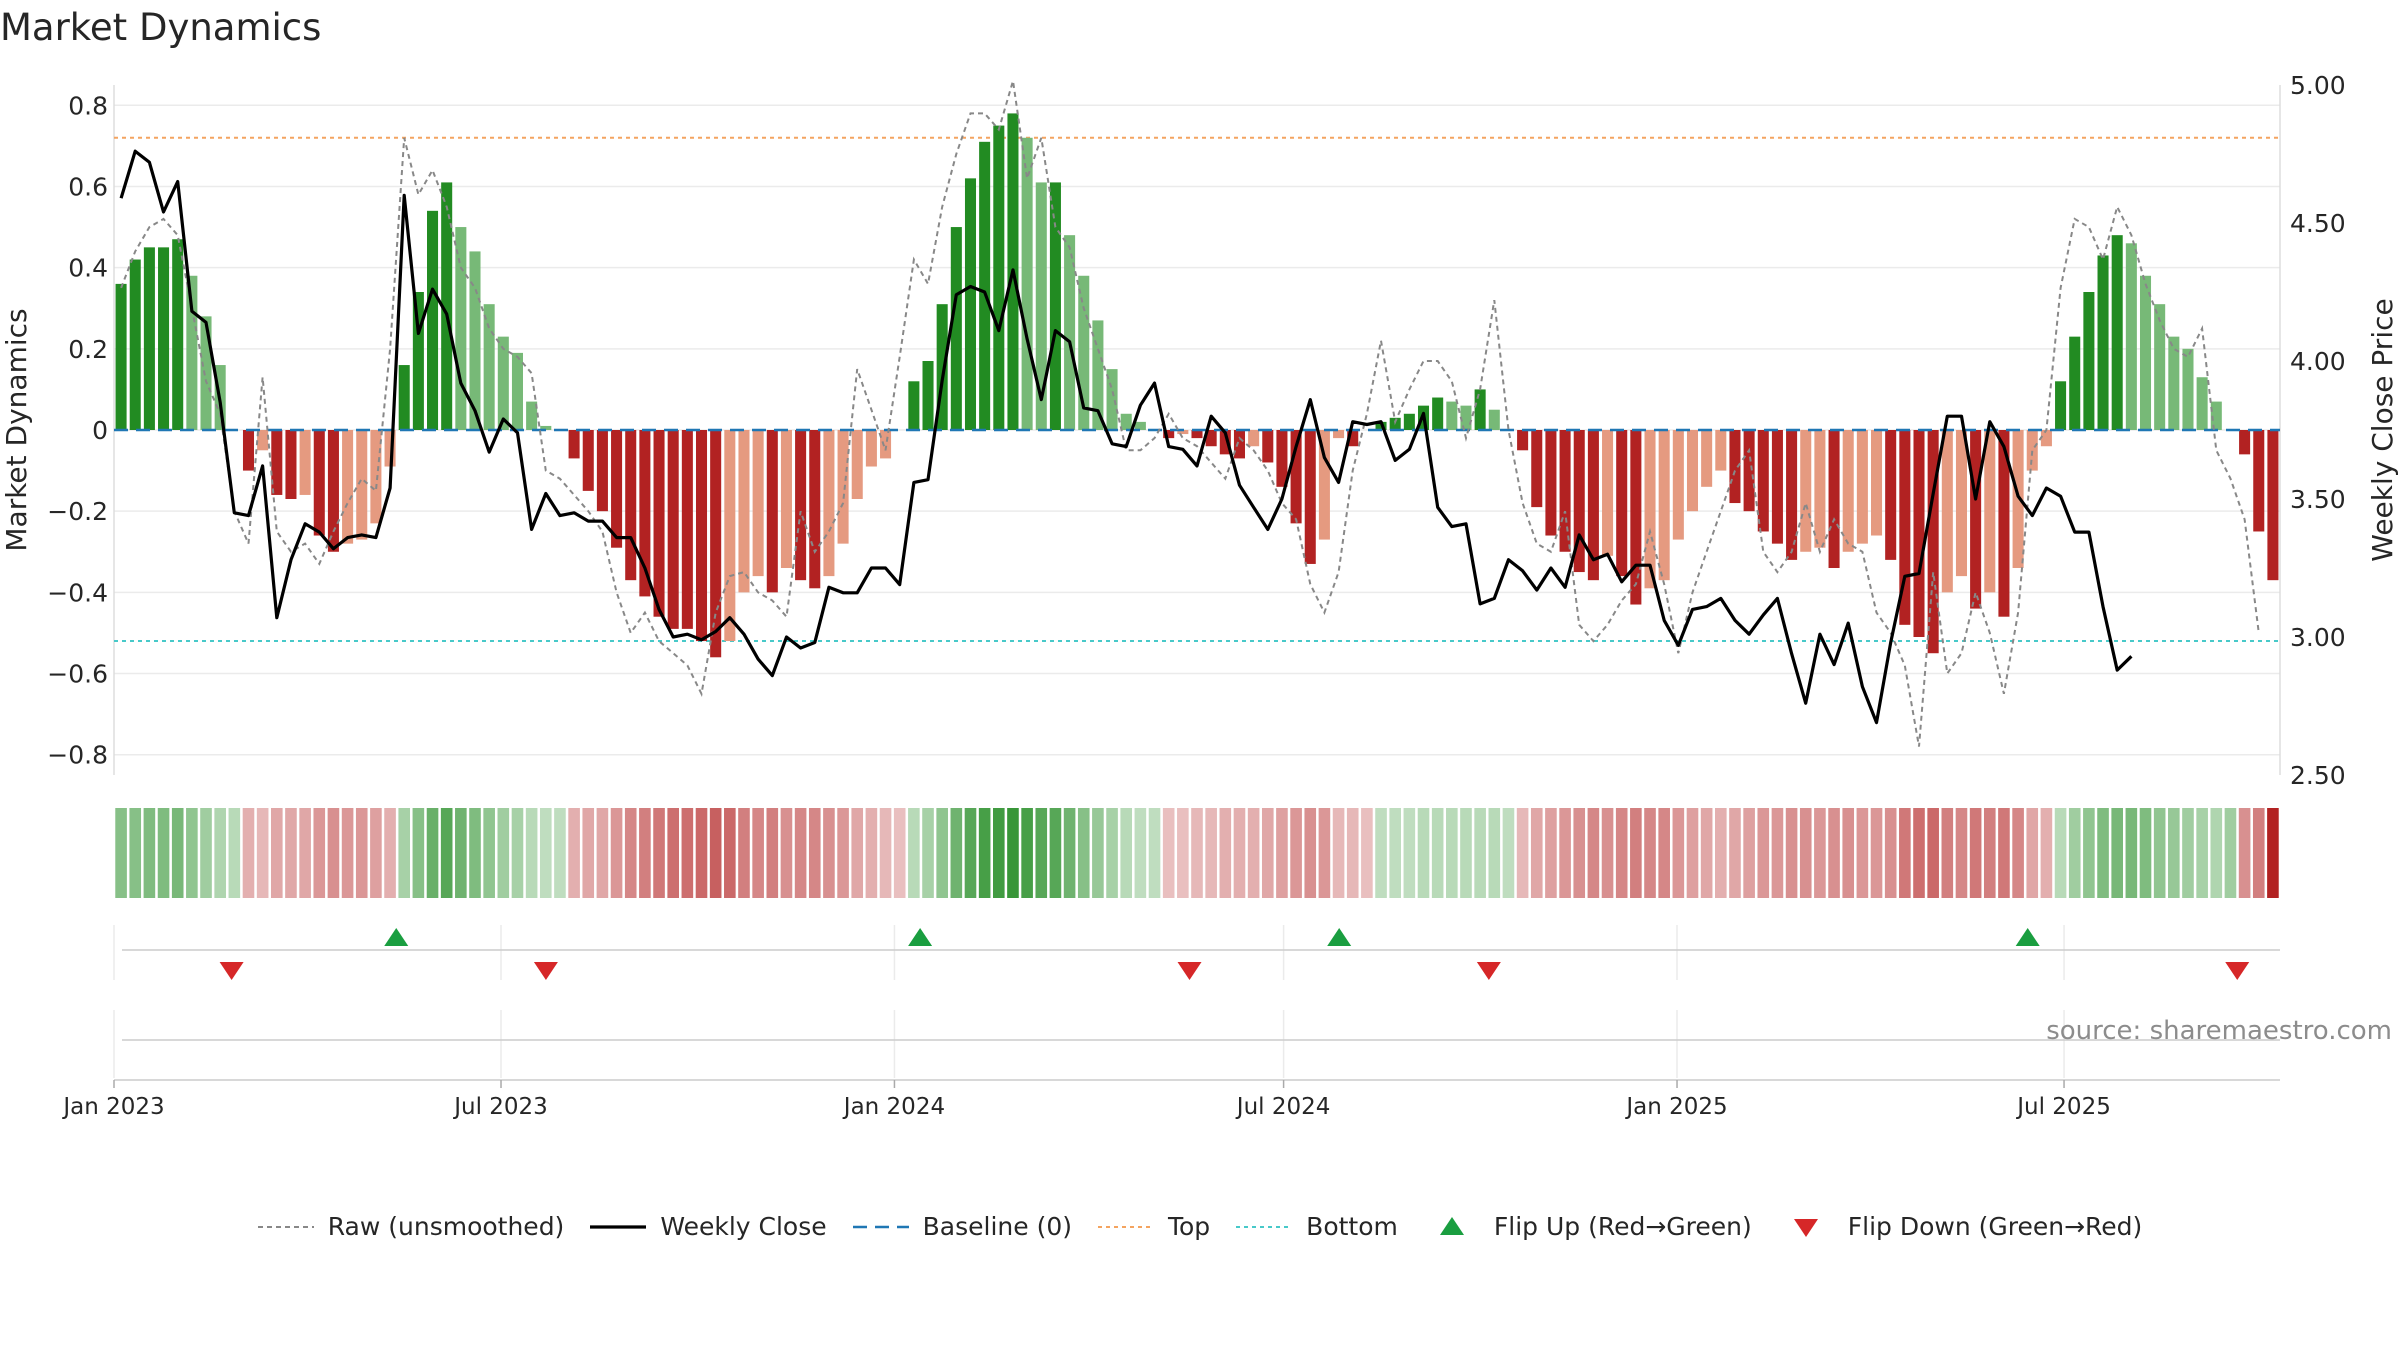  What do you see at coordinates (88, 349) in the screenshot?
I see `y-tick-label-left: 0.2` at bounding box center [88, 349].